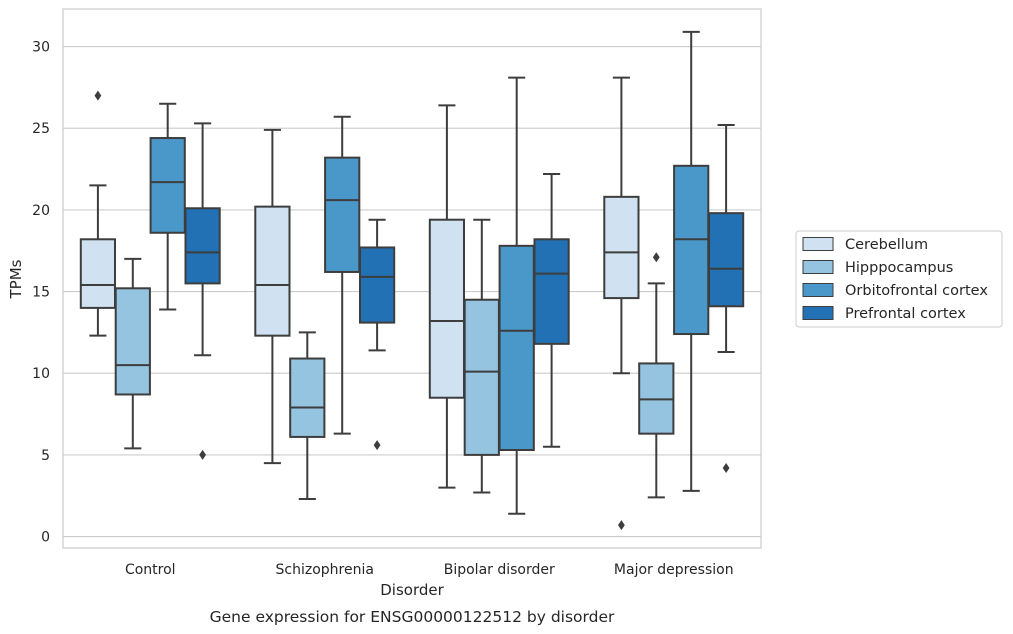  Describe the element at coordinates (41, 129) in the screenshot. I see `y-tick-label: 25` at that location.